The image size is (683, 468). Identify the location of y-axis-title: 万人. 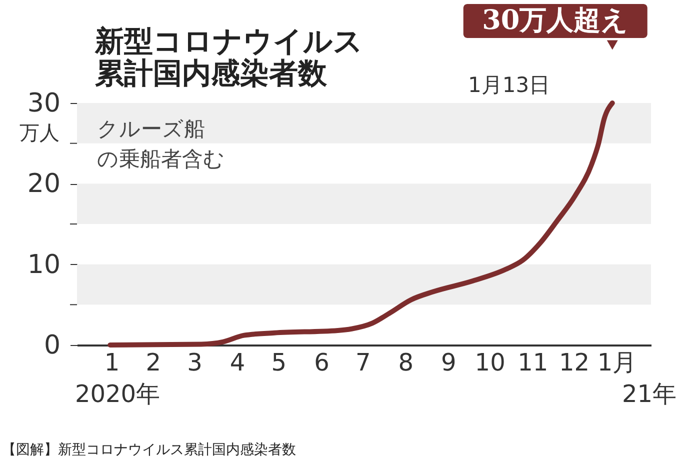
(40, 132).